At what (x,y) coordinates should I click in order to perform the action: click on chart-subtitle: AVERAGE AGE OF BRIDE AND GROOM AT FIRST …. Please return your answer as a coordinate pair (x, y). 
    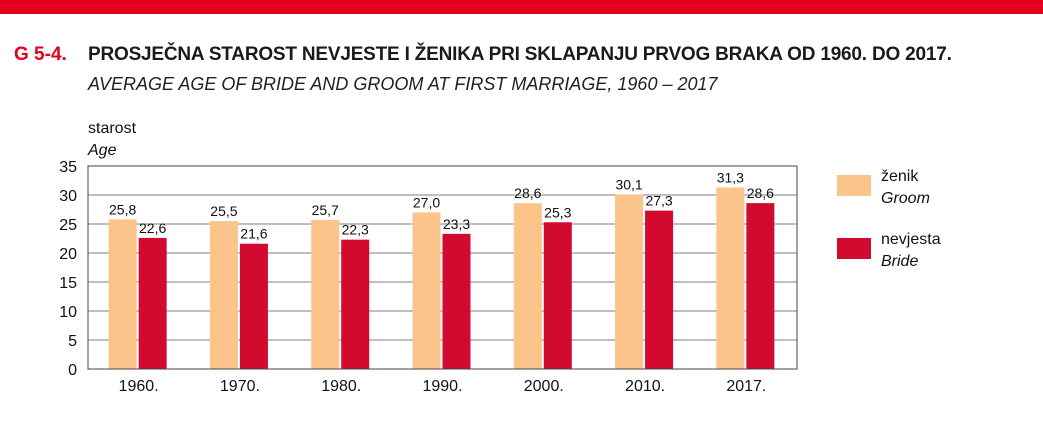
    Looking at the image, I should click on (403, 84).